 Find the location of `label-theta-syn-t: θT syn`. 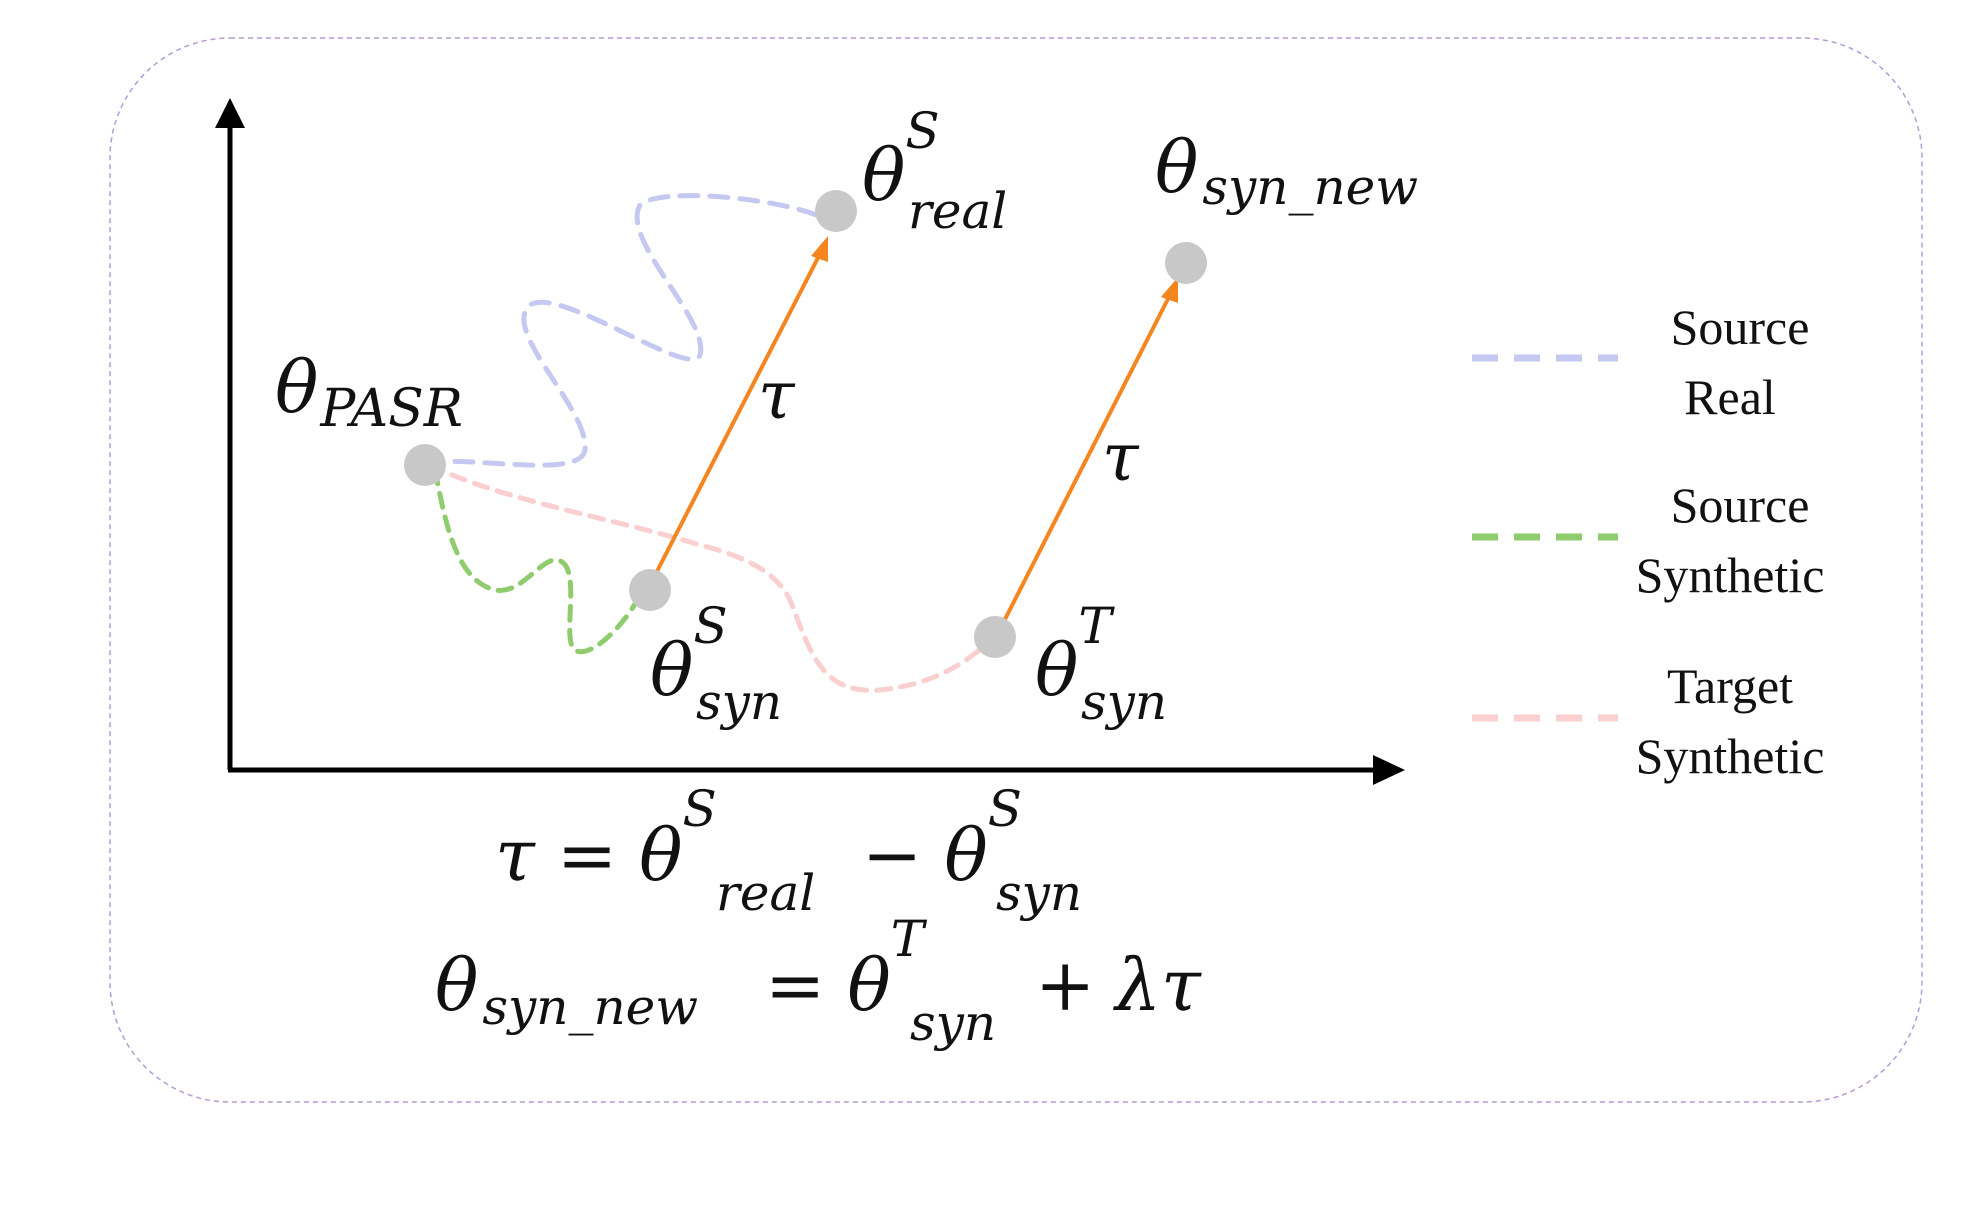

label-theta-syn-t: θT syn is located at coordinates (1101, 664).